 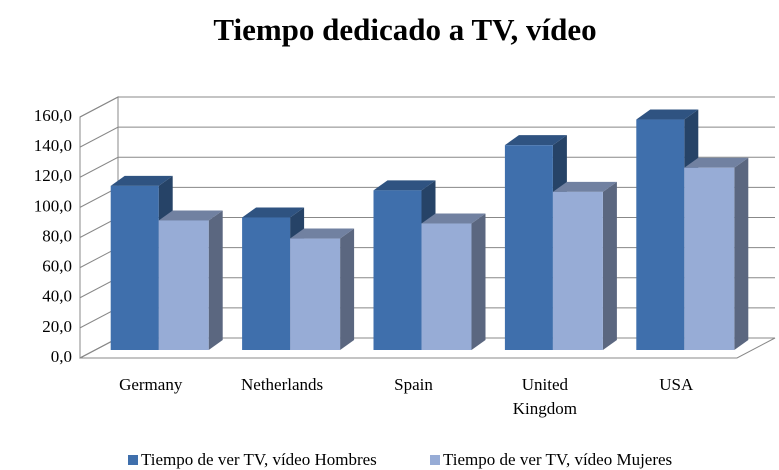 What do you see at coordinates (53, 205) in the screenshot?
I see `y-tick-label: 100,0` at bounding box center [53, 205].